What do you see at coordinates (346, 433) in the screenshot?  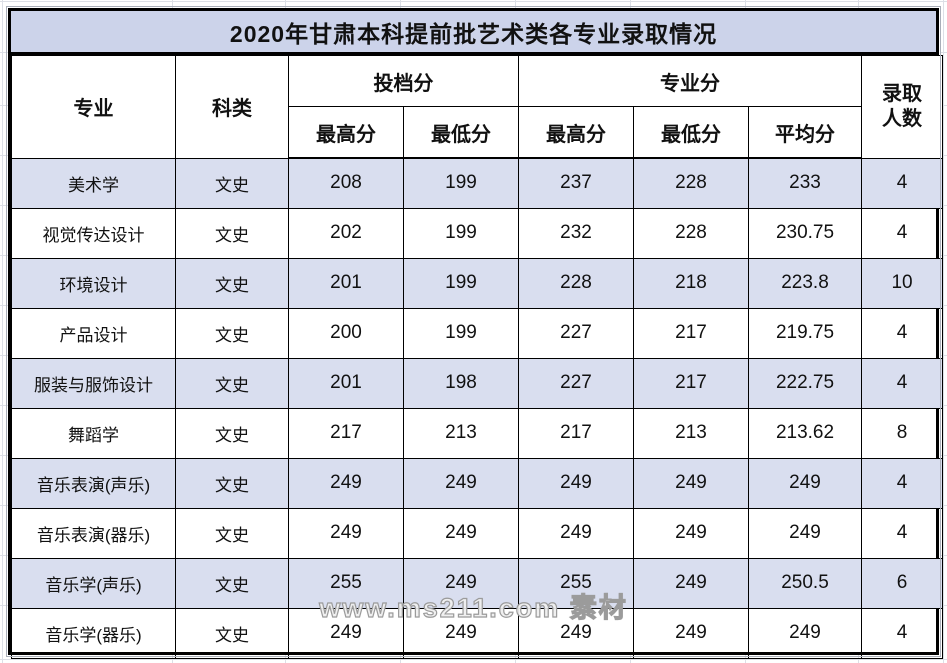 I see `cell-file-max: 217` at bounding box center [346, 433].